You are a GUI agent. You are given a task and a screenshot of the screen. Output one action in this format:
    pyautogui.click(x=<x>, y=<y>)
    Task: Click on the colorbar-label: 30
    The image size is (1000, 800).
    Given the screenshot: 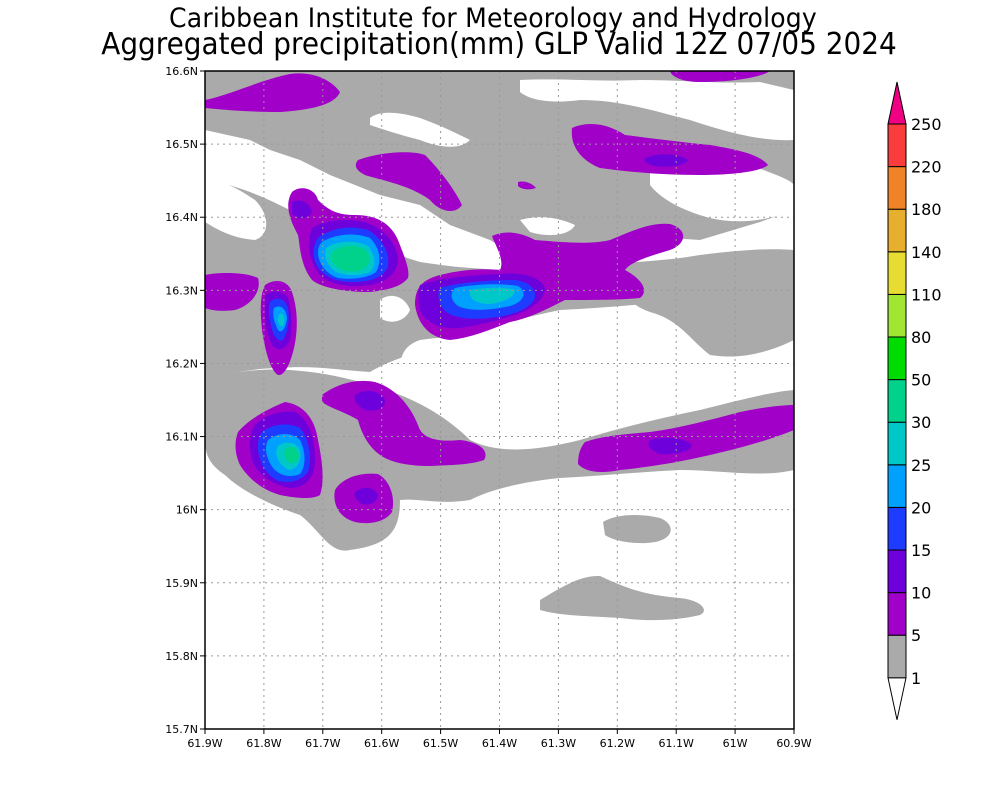 What is the action you would take?
    pyautogui.click(x=921, y=422)
    